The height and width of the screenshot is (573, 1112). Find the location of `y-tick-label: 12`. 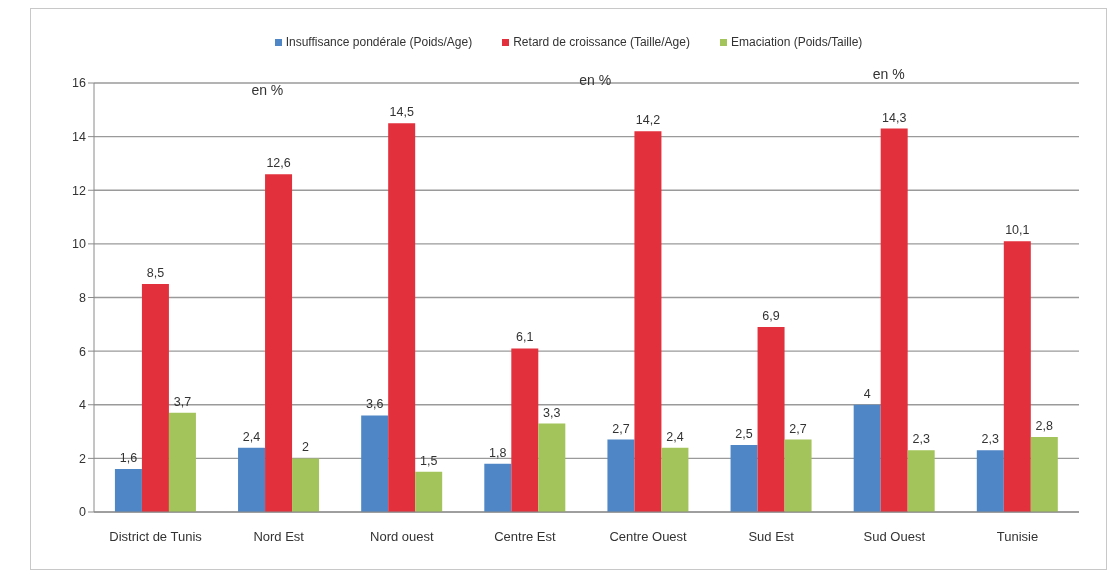

y-tick-label: 12 is located at coordinates (79, 190).